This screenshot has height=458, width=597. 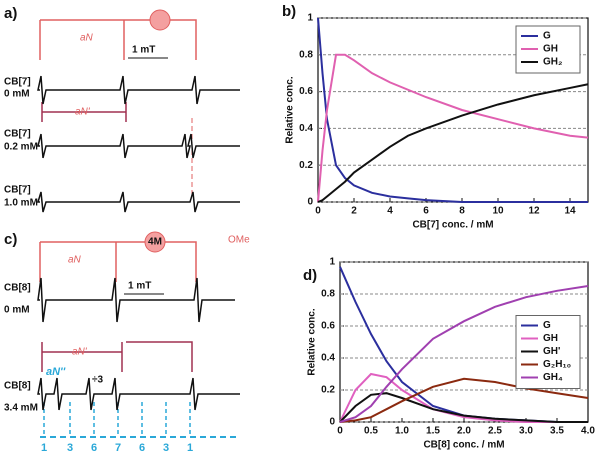 I want to click on x-tick-label: 10, so click(x=498, y=211).